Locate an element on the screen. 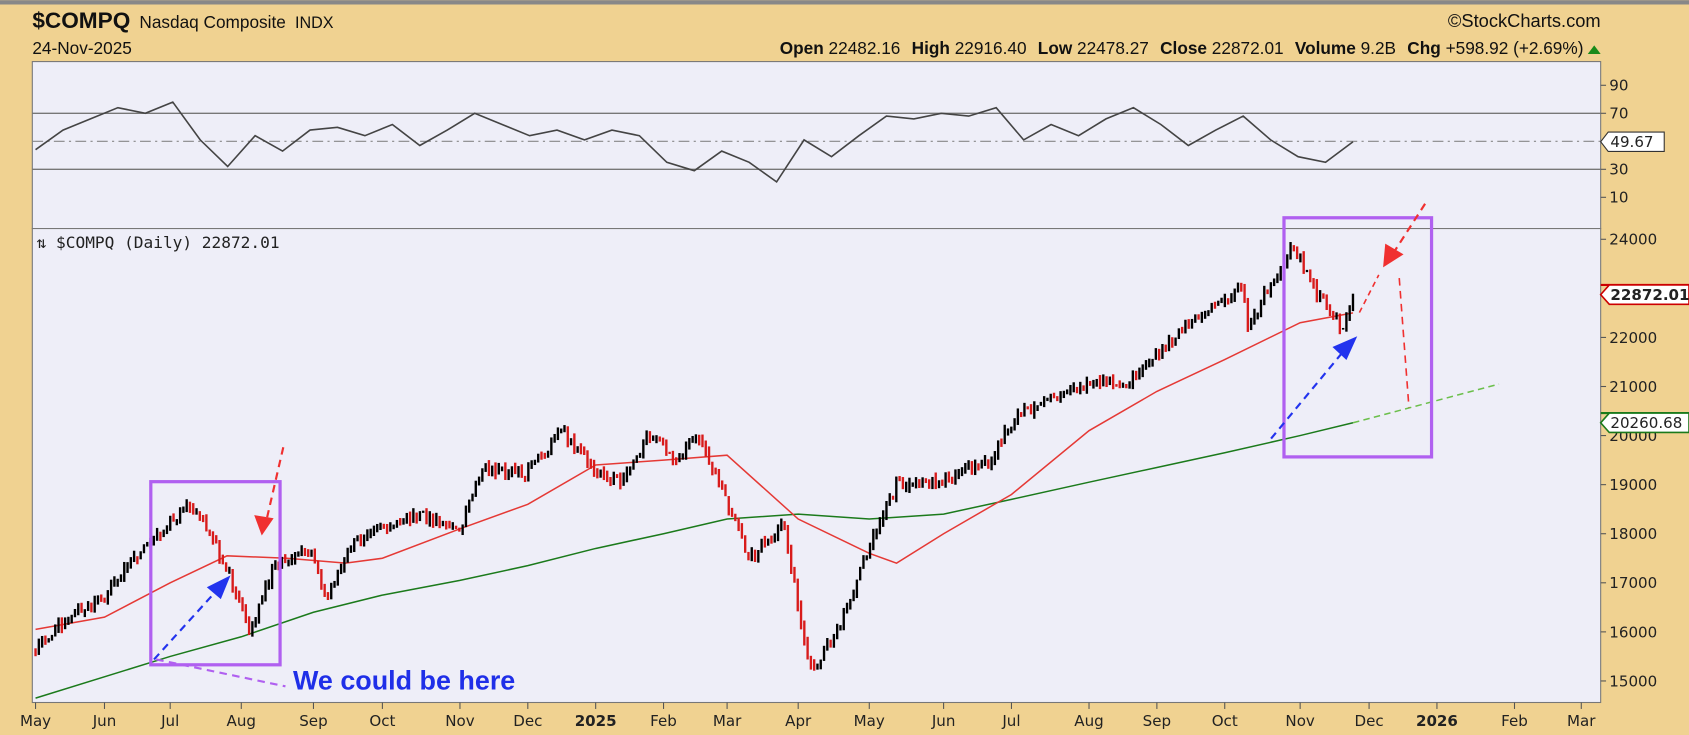 The width and height of the screenshot is (1689, 735). rsi-tick-label: 10 is located at coordinates (1618, 198).